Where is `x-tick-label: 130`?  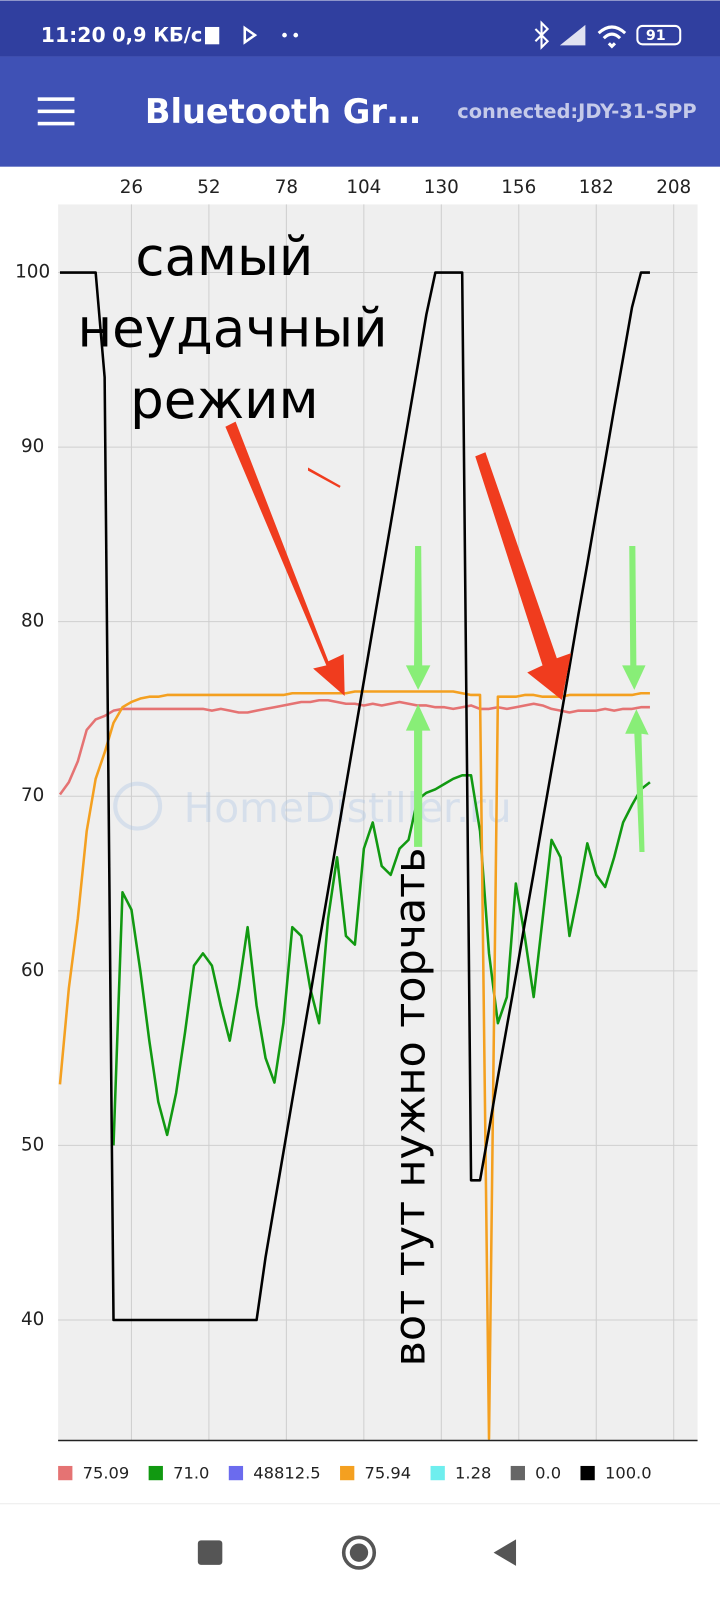 x-tick-label: 130 is located at coordinates (441, 187).